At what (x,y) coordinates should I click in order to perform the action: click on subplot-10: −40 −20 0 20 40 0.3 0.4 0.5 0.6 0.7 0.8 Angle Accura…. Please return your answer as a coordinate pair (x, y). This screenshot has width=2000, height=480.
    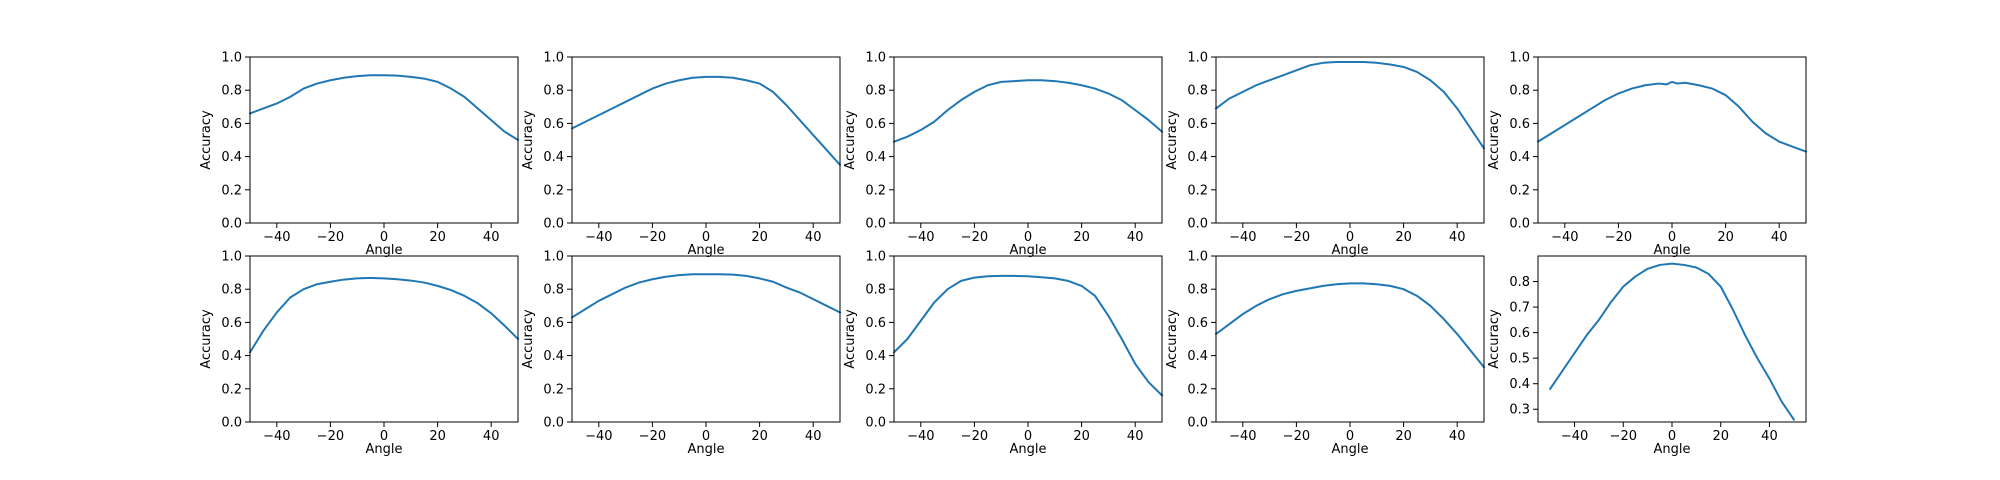
    Looking at the image, I should click on (1647, 356).